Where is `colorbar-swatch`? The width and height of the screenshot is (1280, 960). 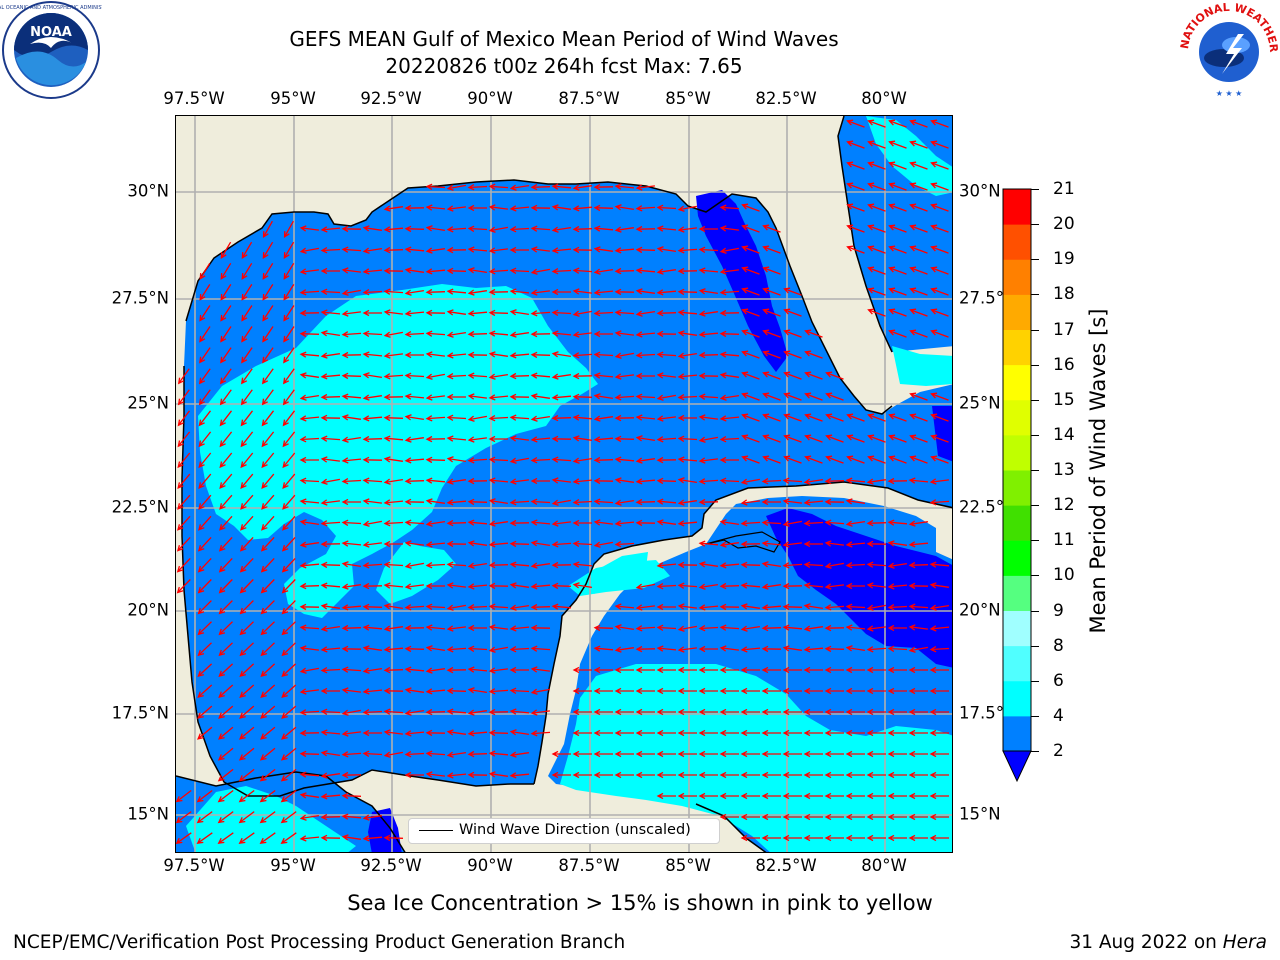
colorbar-swatch is located at coordinates (1017, 698).